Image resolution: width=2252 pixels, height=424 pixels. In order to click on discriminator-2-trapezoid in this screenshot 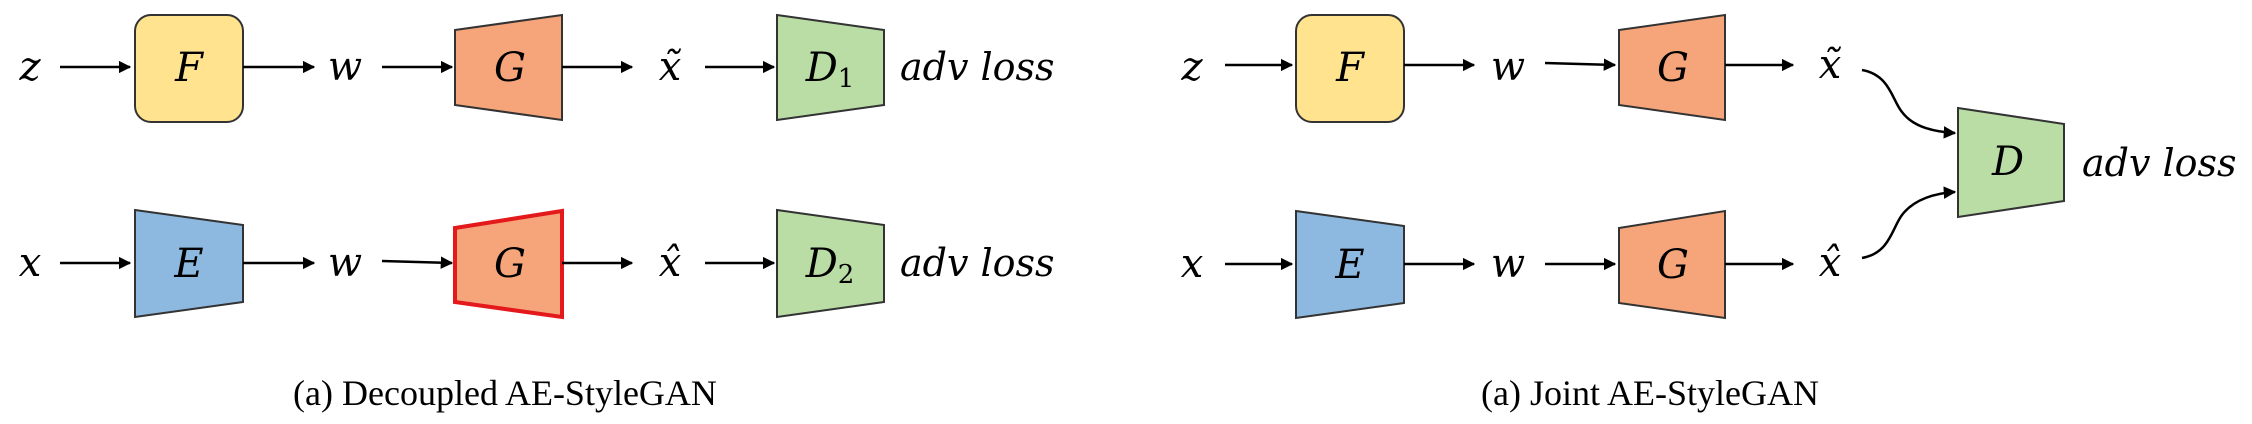, I will do `click(830, 263)`.